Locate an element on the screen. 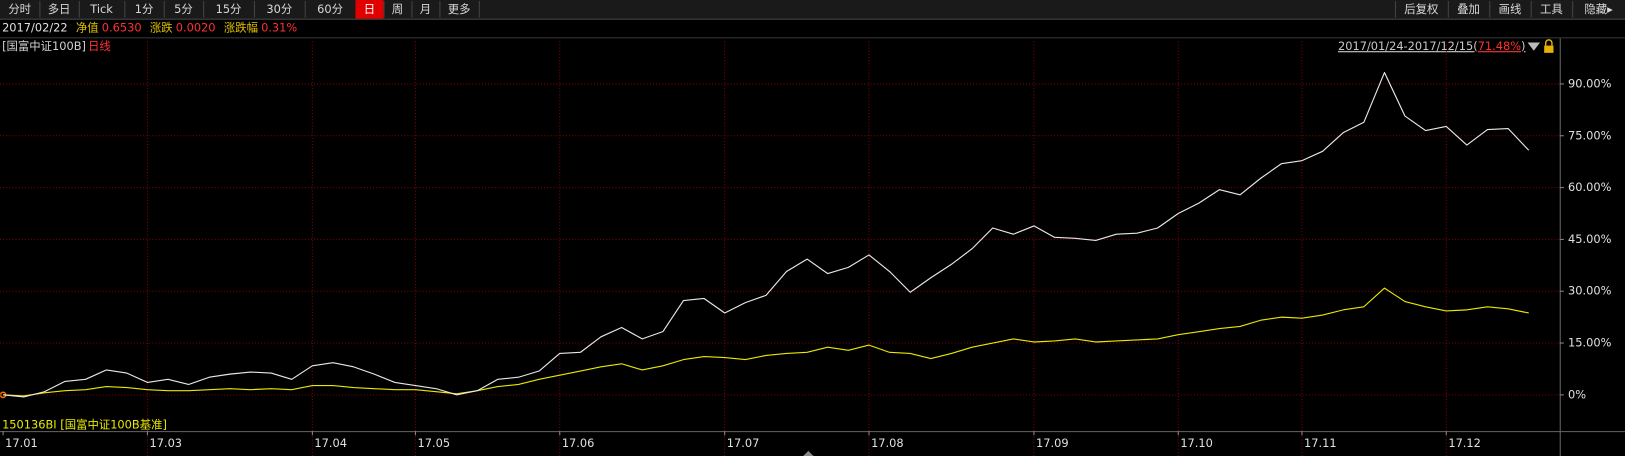  quote-value: 0.0020 is located at coordinates (196, 27).